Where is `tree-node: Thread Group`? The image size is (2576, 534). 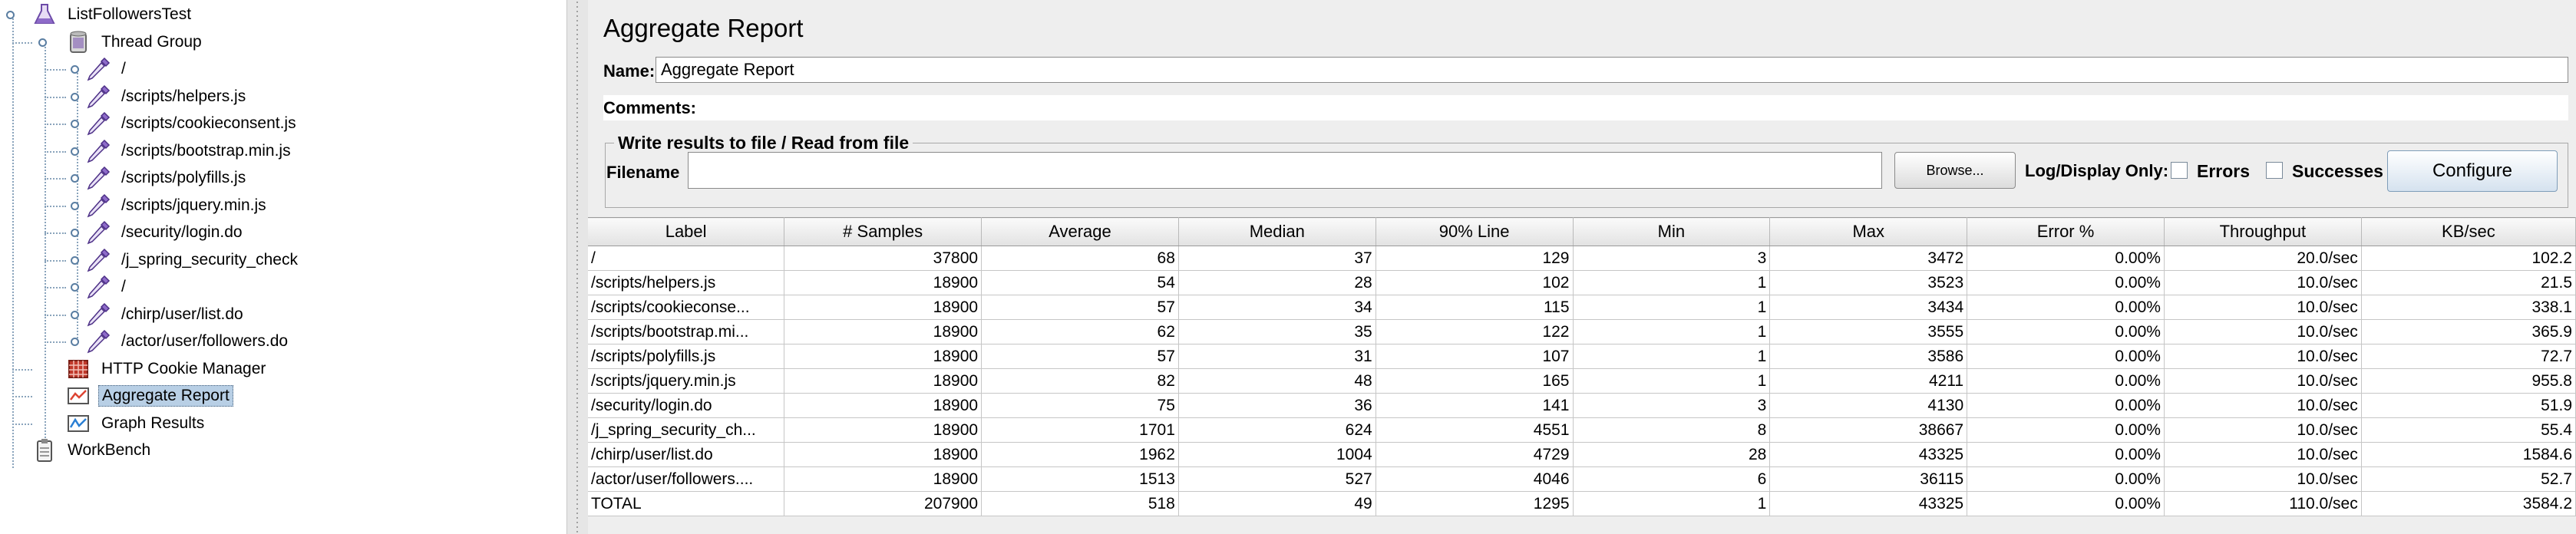 tree-node: Thread Group is located at coordinates (134, 42).